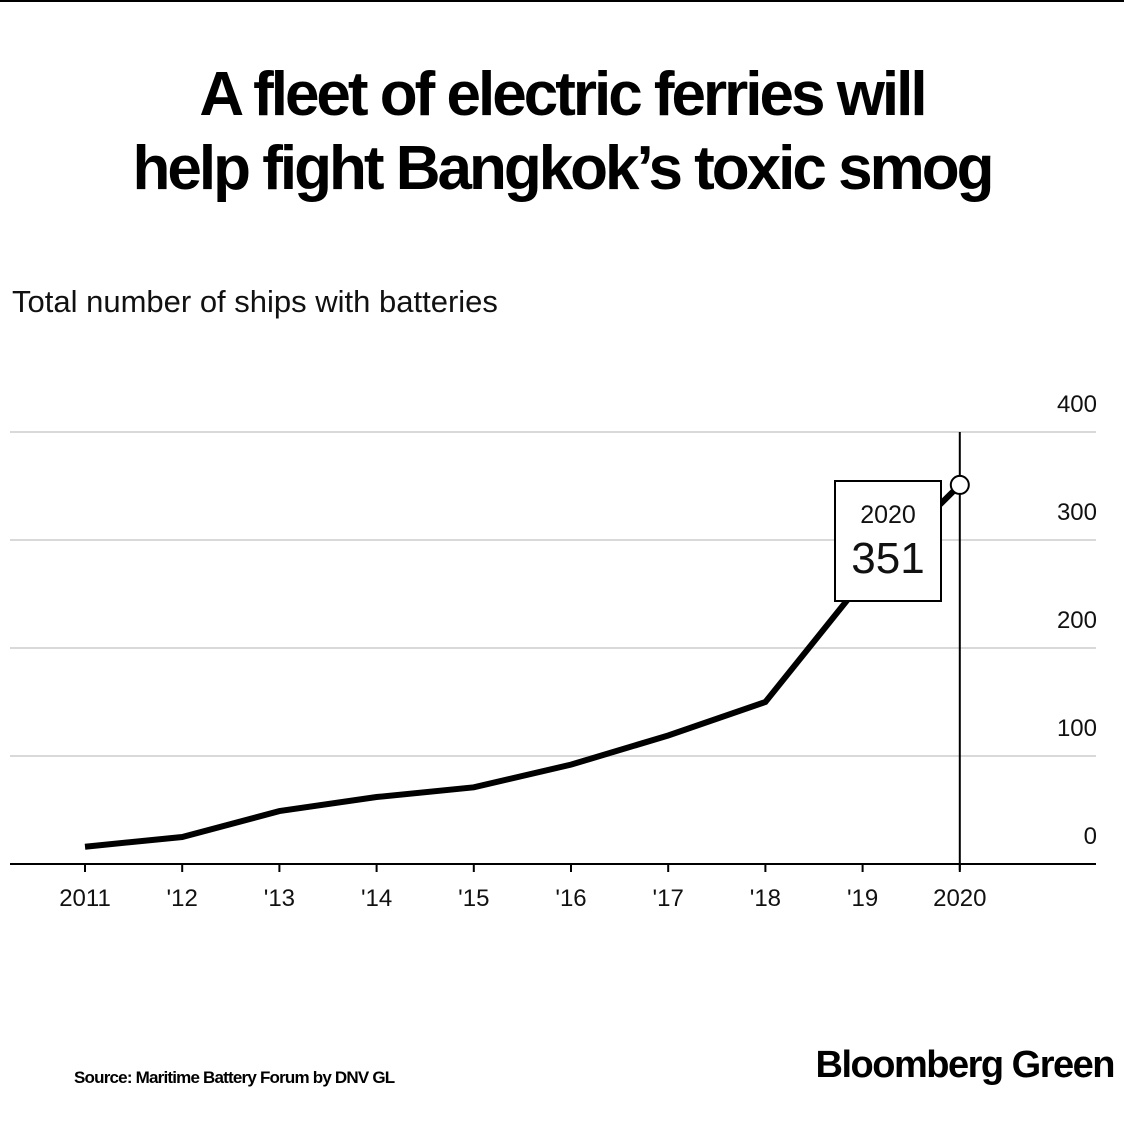 This screenshot has width=1124, height=1124. Describe the element at coordinates (1090, 836) in the screenshot. I see `y-tick-label: 0` at that location.